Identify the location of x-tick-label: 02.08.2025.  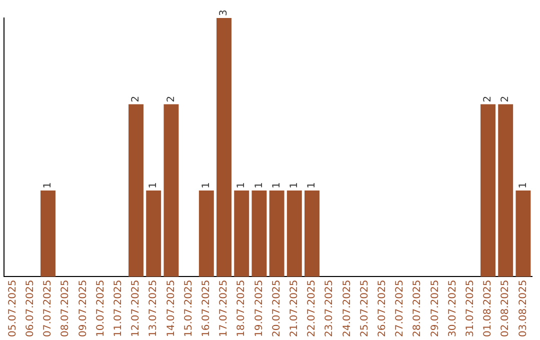
(506, 309).